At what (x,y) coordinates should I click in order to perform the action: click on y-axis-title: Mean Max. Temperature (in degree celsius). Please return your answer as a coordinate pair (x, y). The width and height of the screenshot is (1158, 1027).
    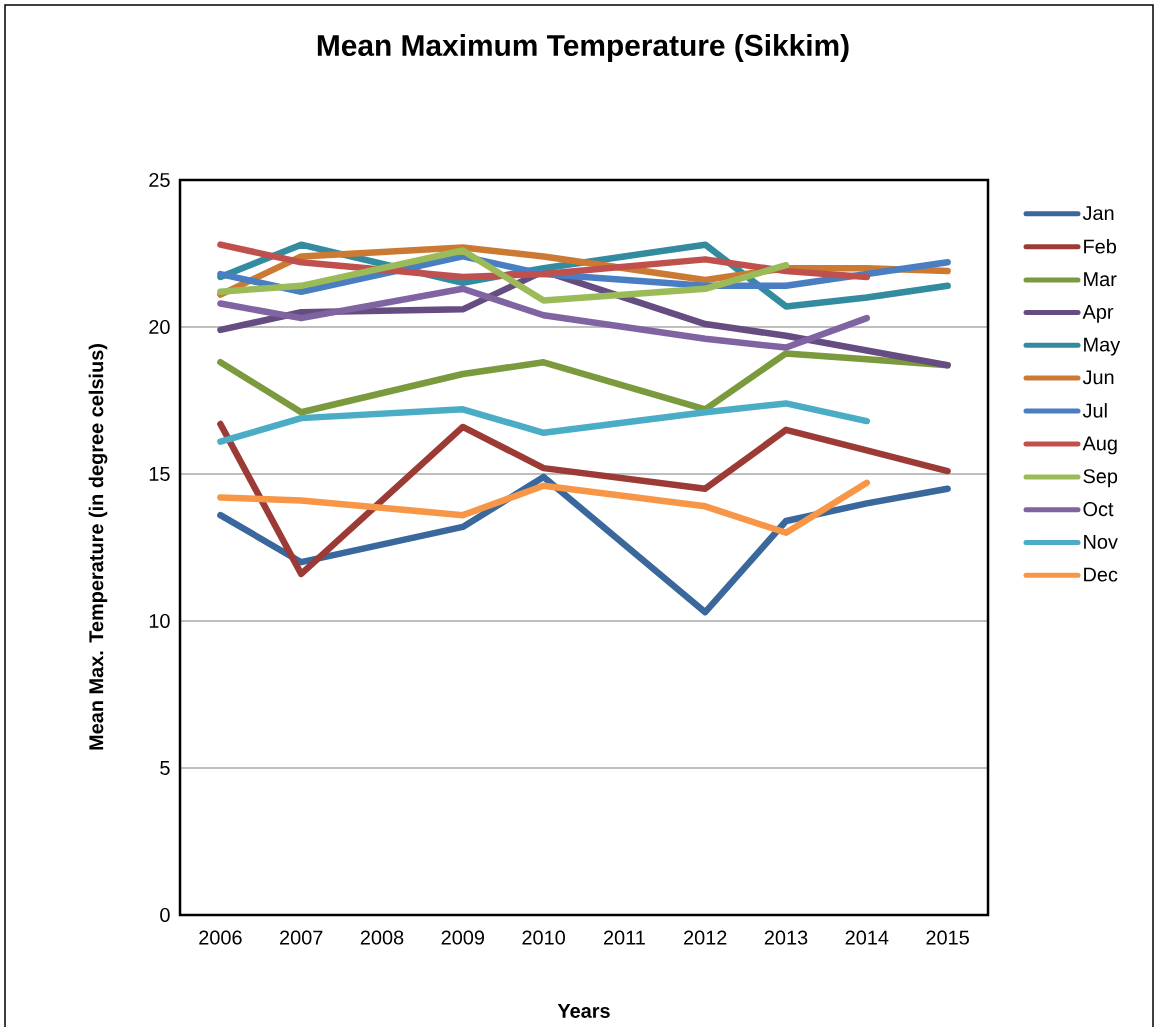
    Looking at the image, I should click on (98, 547).